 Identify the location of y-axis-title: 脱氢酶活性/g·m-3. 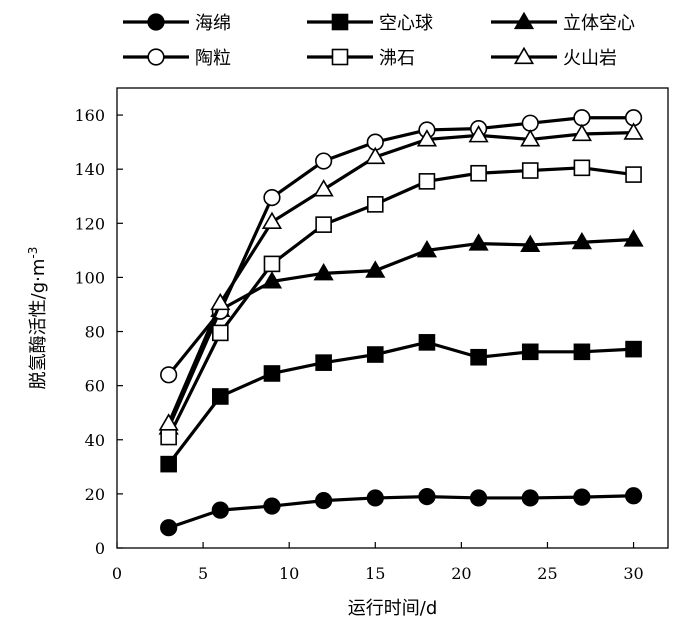
(37, 318).